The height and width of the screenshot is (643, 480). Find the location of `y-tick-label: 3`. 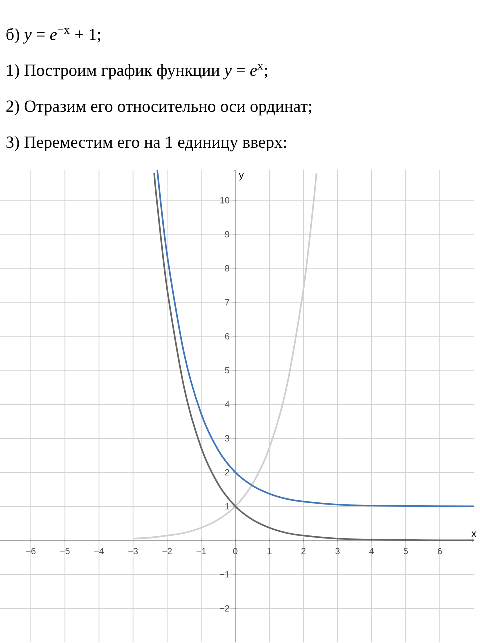

y-tick-label: 3 is located at coordinates (227, 438).